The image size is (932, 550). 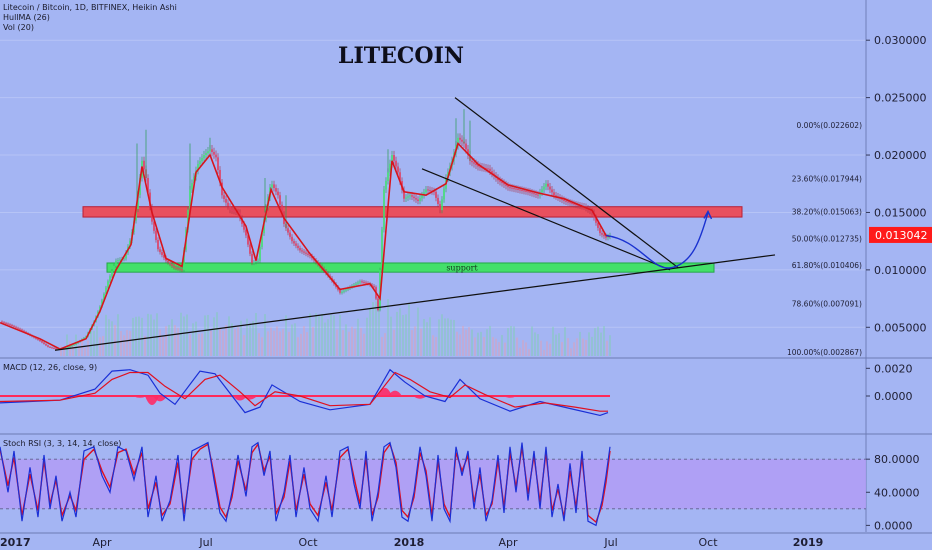 I want to click on falling-wedge-upper, so click(x=566, y=183).